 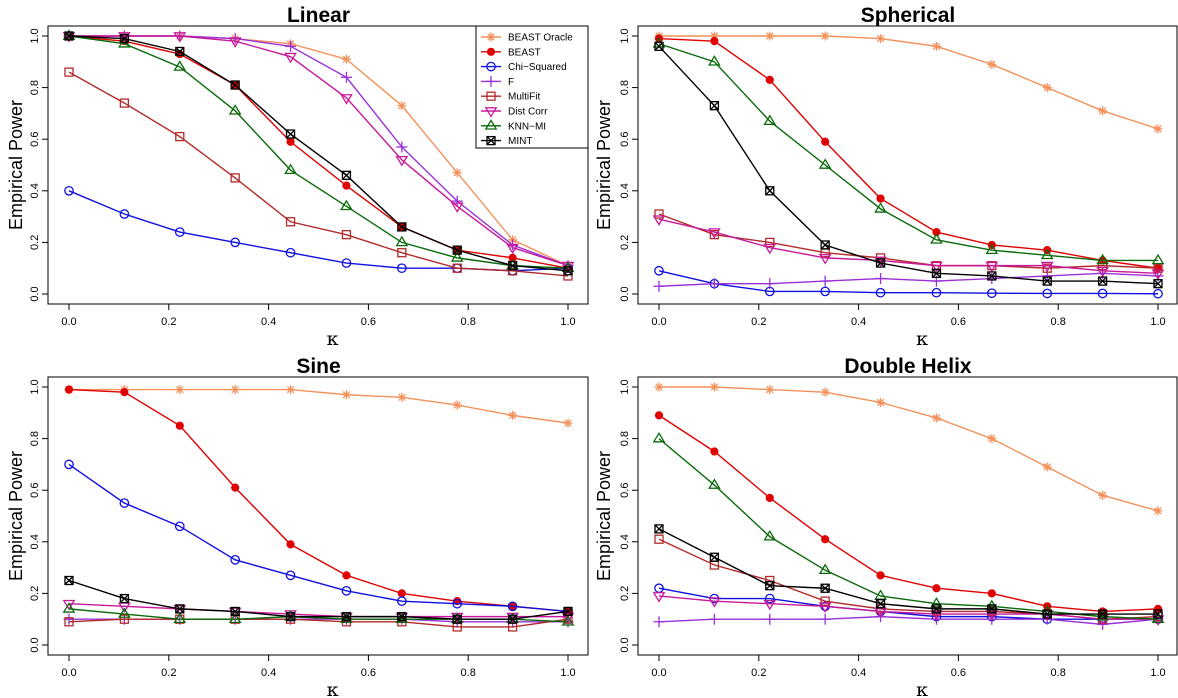 I want to click on y-tick-label: 0.0, so click(x=35, y=644).